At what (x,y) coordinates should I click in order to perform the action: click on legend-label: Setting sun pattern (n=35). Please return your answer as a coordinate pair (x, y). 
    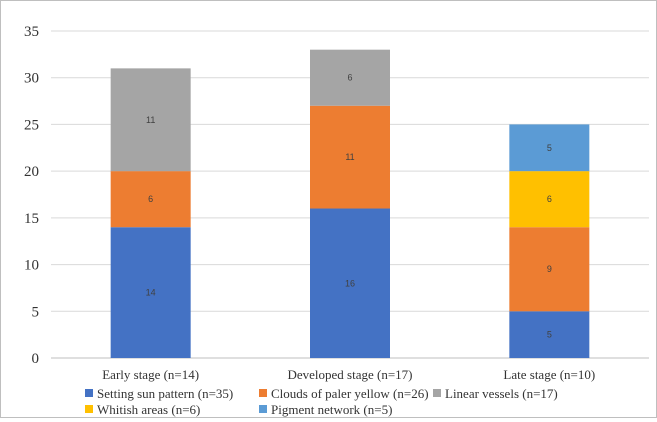
    Looking at the image, I should click on (165, 393).